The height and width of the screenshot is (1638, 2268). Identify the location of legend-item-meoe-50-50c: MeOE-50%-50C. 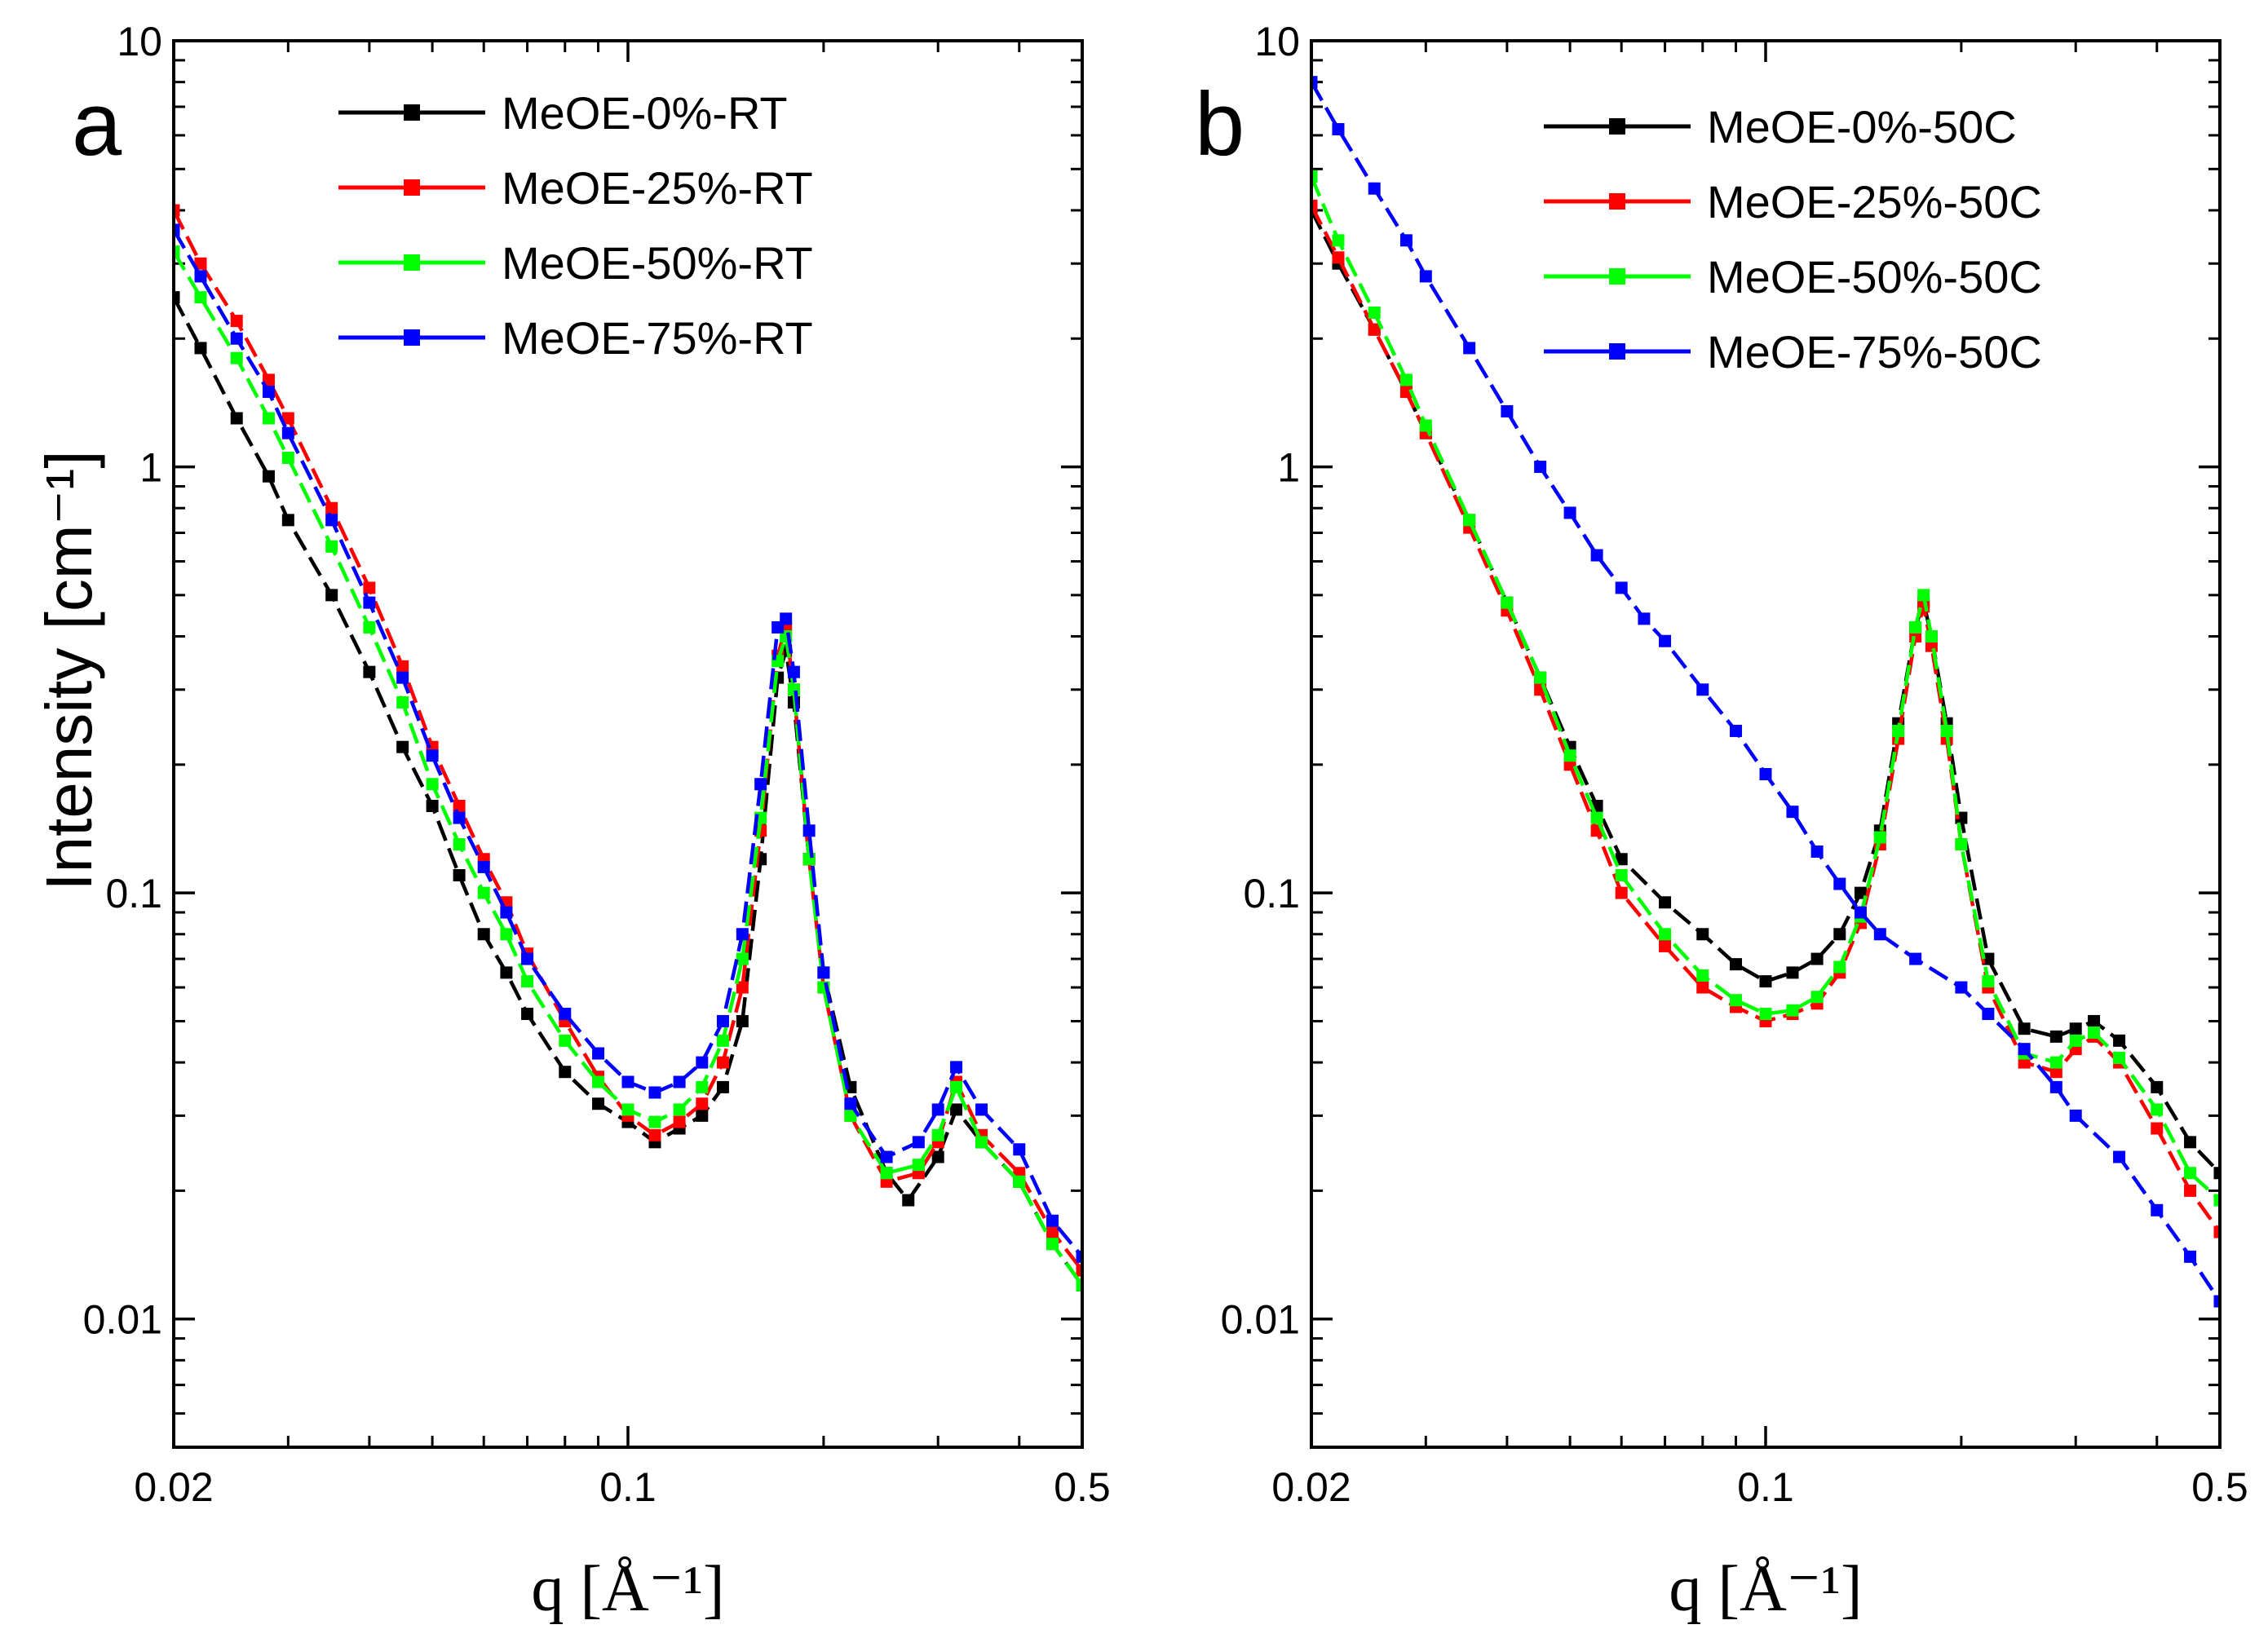
(1793, 276).